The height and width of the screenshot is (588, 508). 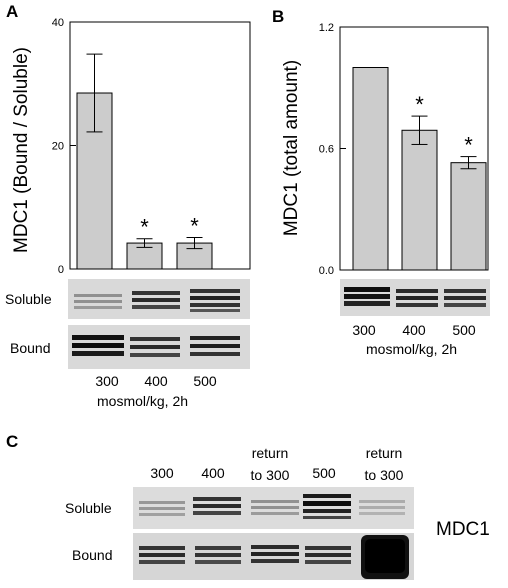 I want to click on chart-a-ytick-label-1: 20, so click(x=58, y=147).